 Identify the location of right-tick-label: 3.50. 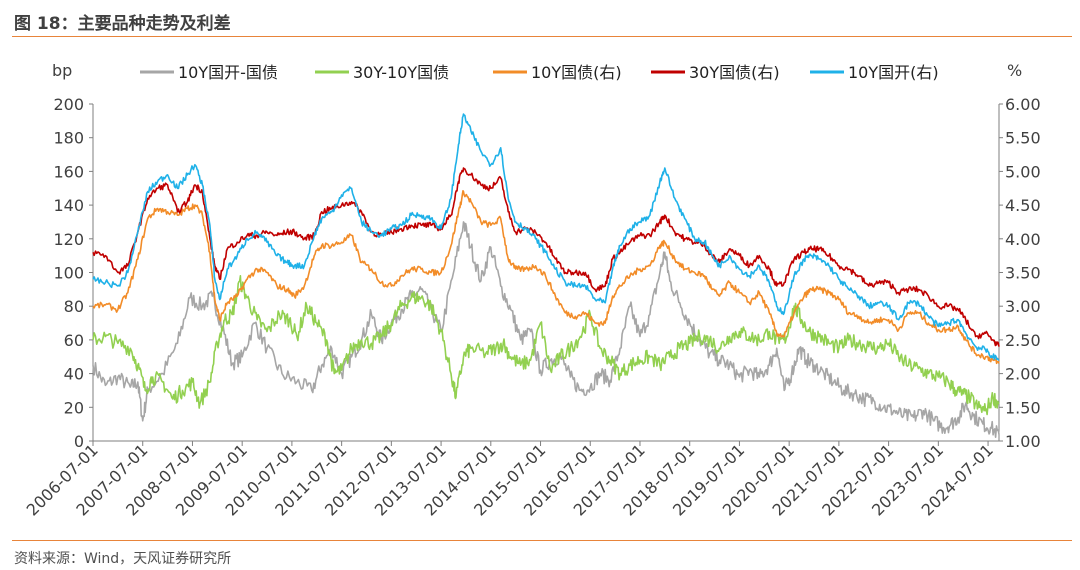
(1023, 273).